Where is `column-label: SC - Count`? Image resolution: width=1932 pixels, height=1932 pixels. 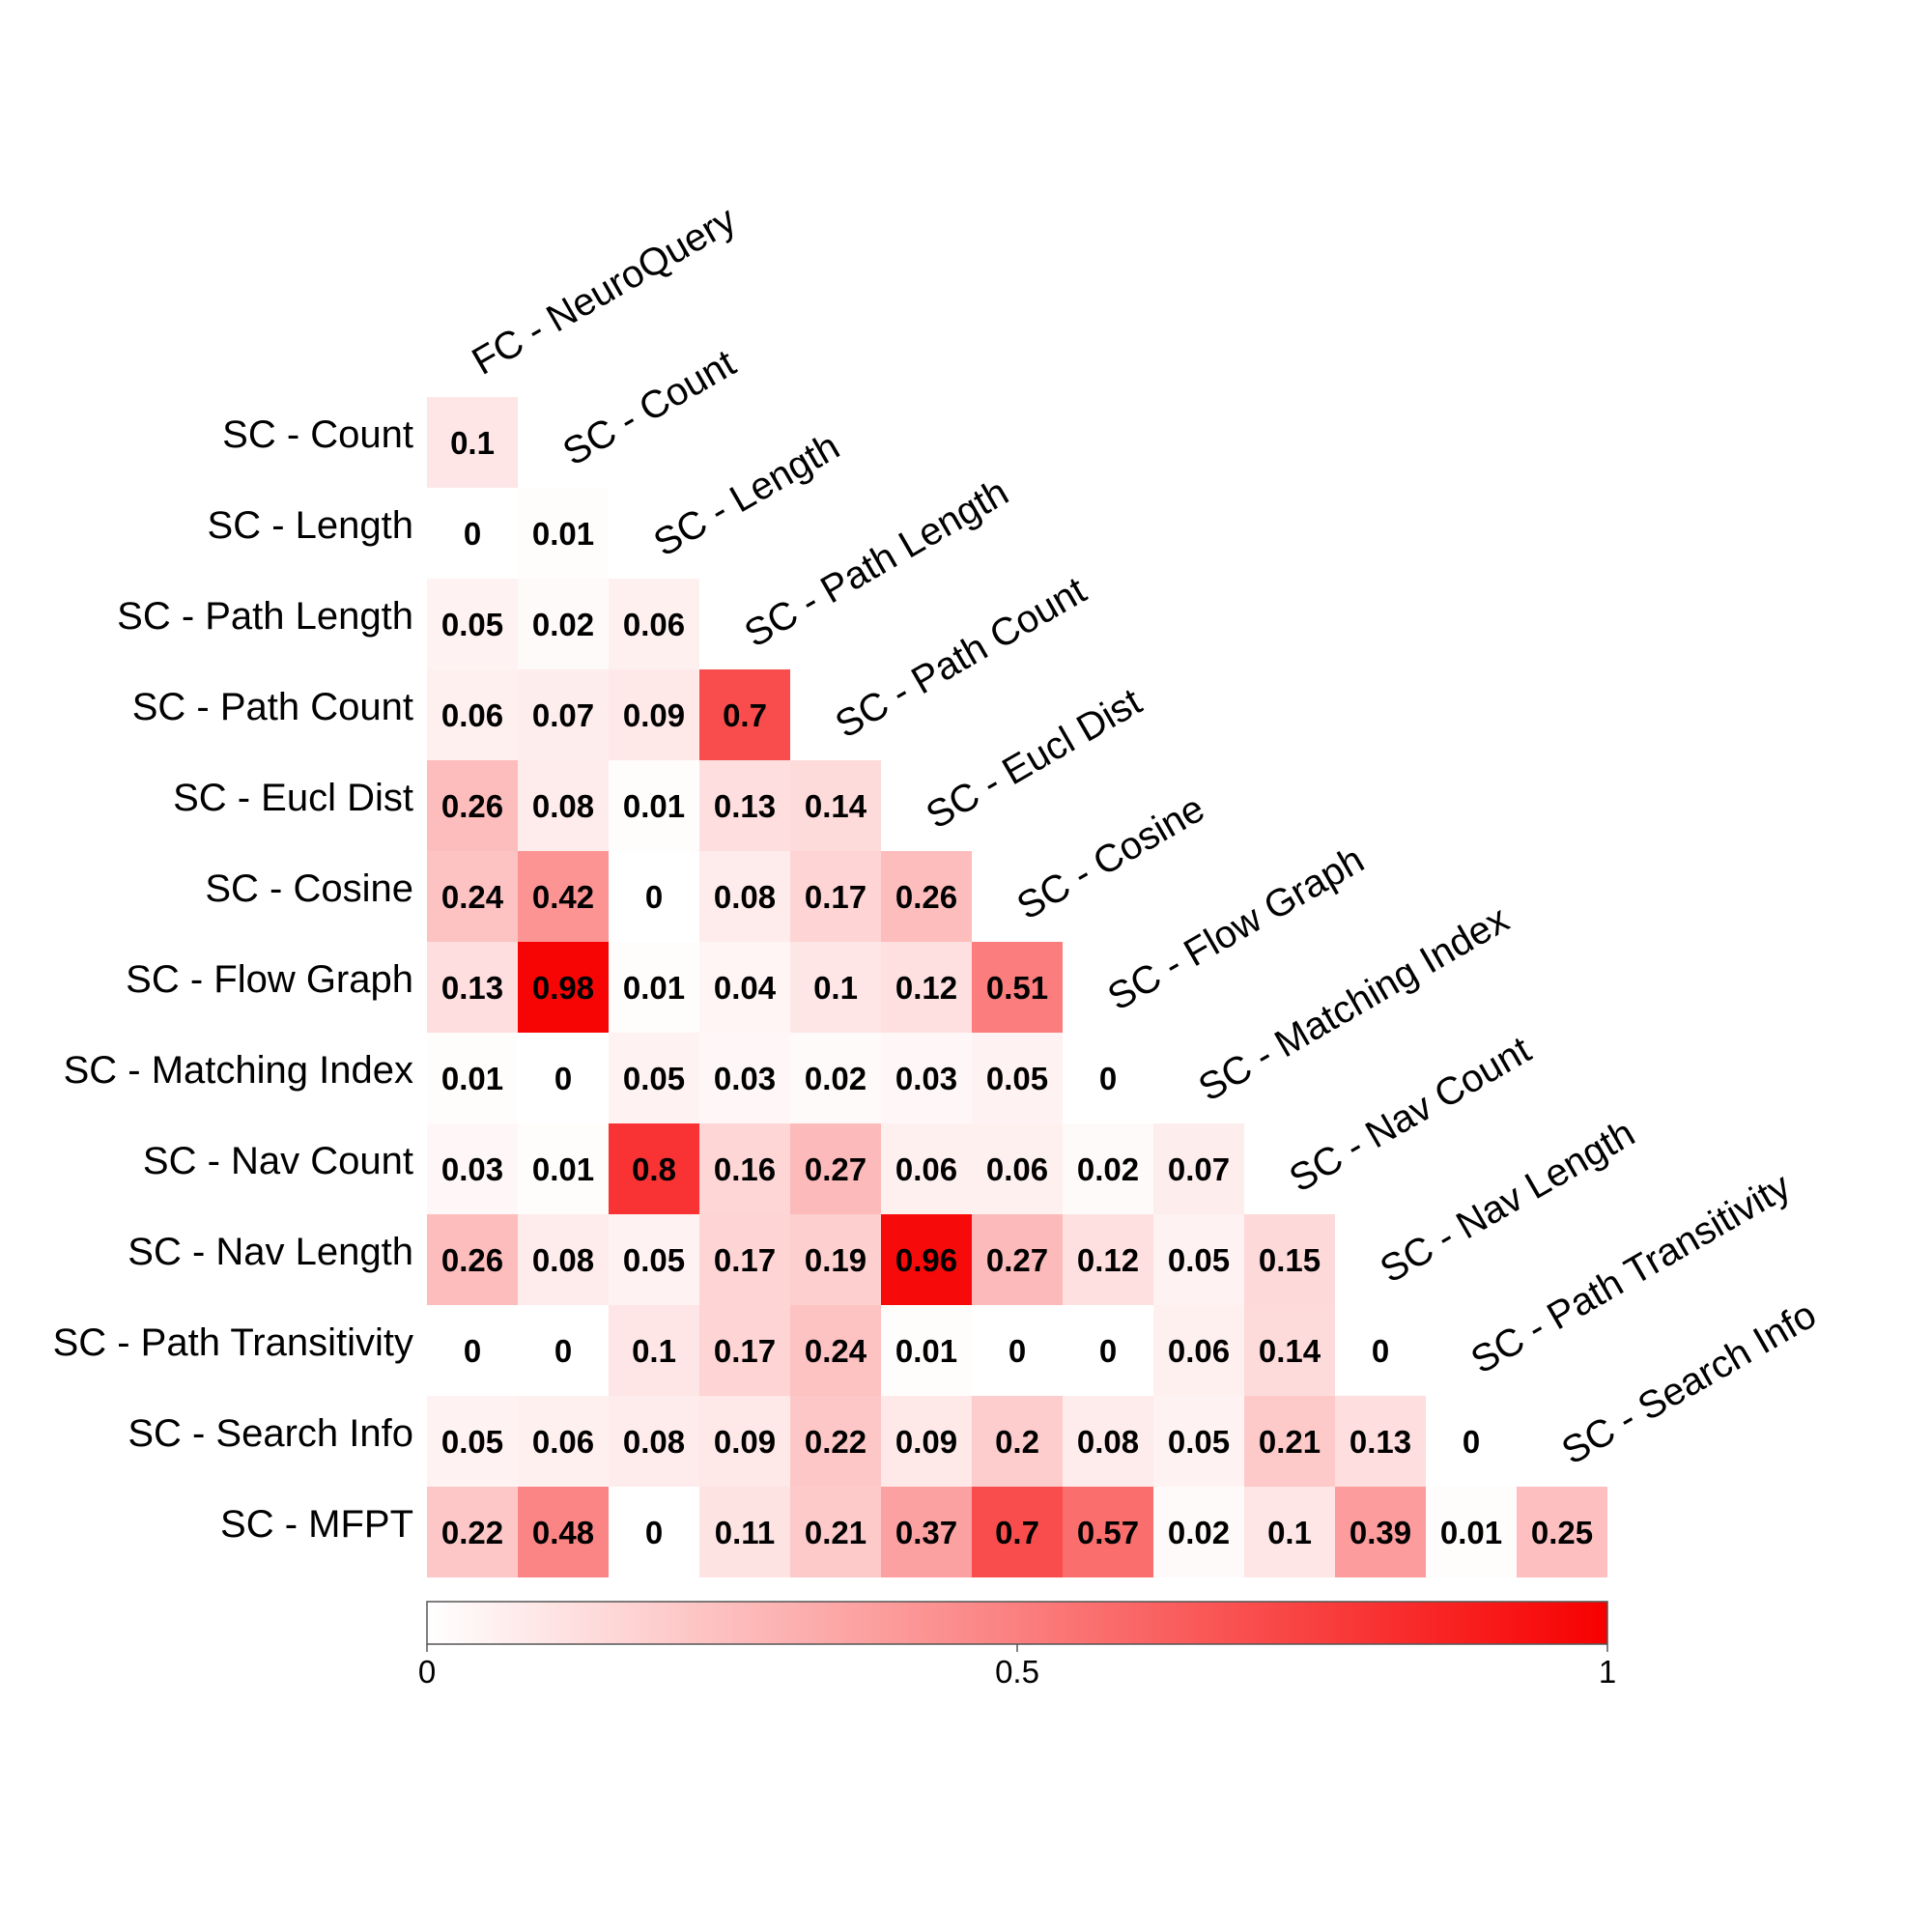
column-label: SC - Count is located at coordinates (649, 408).